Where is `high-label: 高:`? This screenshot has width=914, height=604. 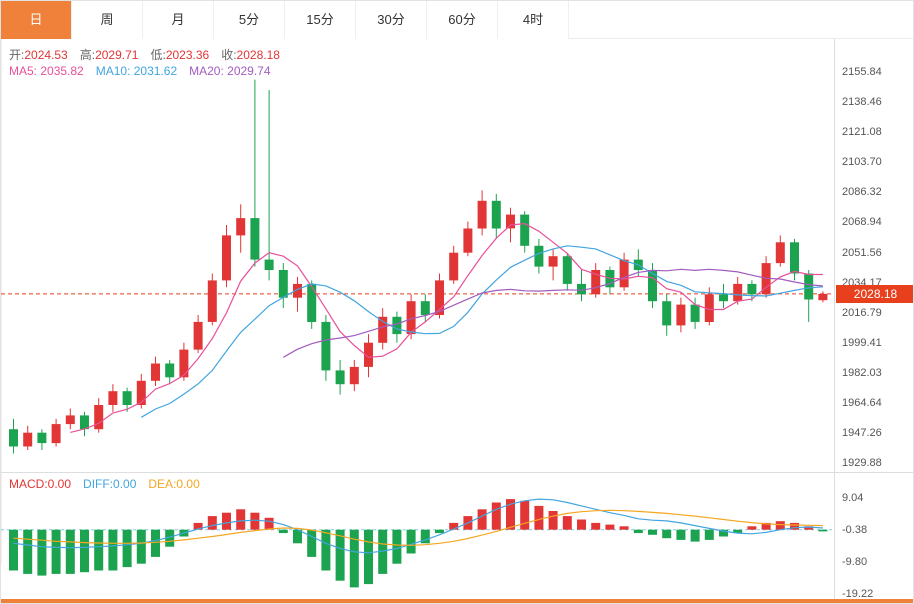 high-label: 高: is located at coordinates (87, 55).